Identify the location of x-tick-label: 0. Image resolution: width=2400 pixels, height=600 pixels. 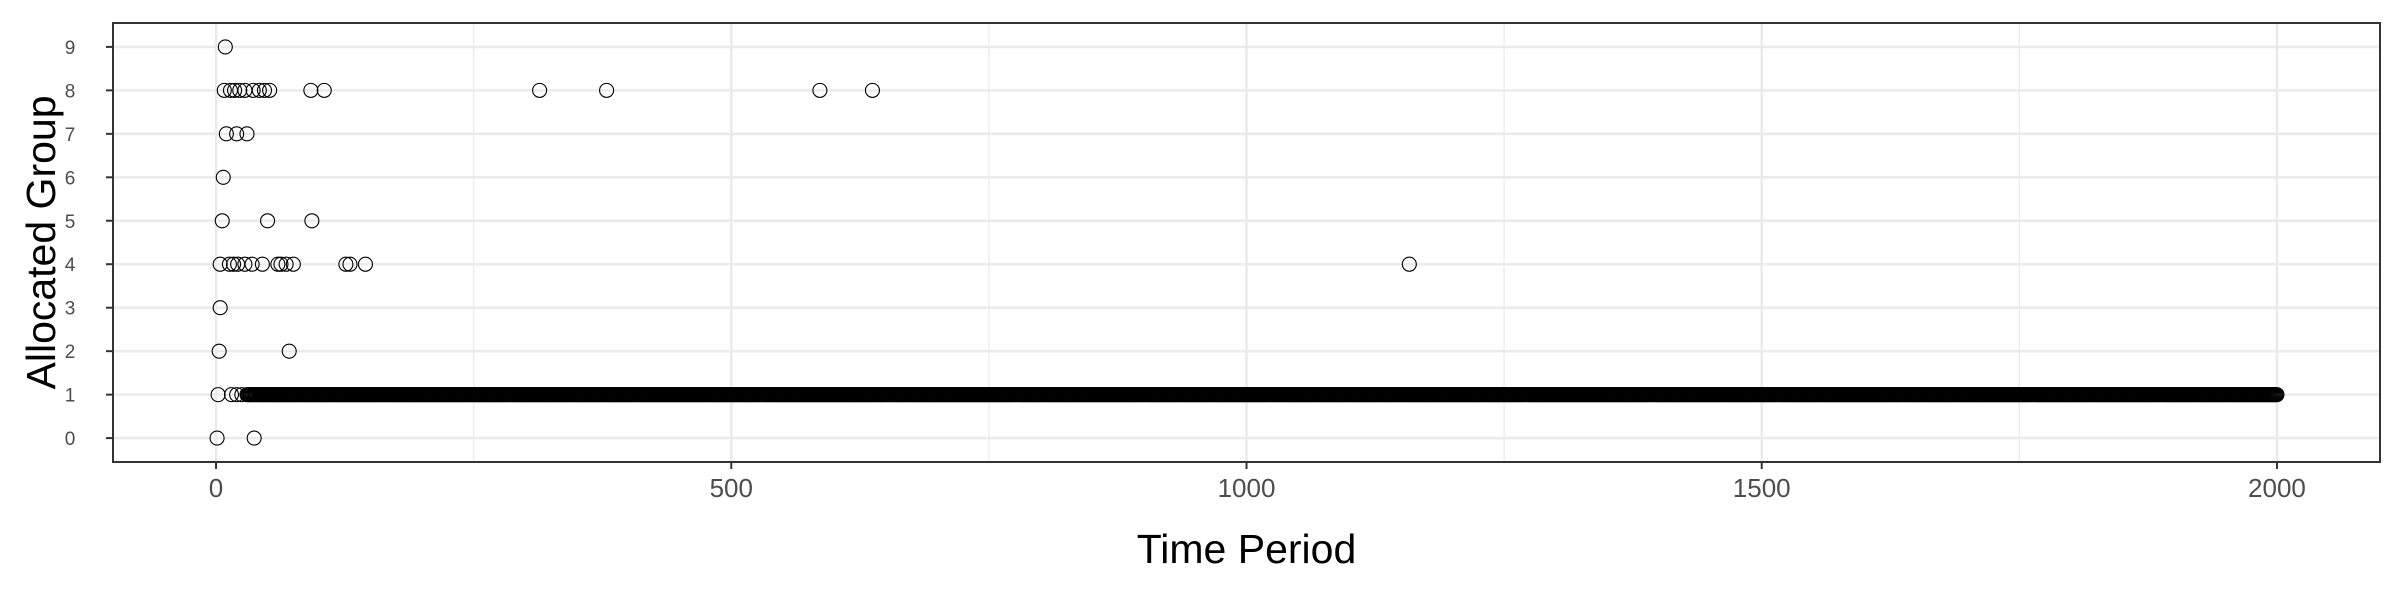
(216, 488).